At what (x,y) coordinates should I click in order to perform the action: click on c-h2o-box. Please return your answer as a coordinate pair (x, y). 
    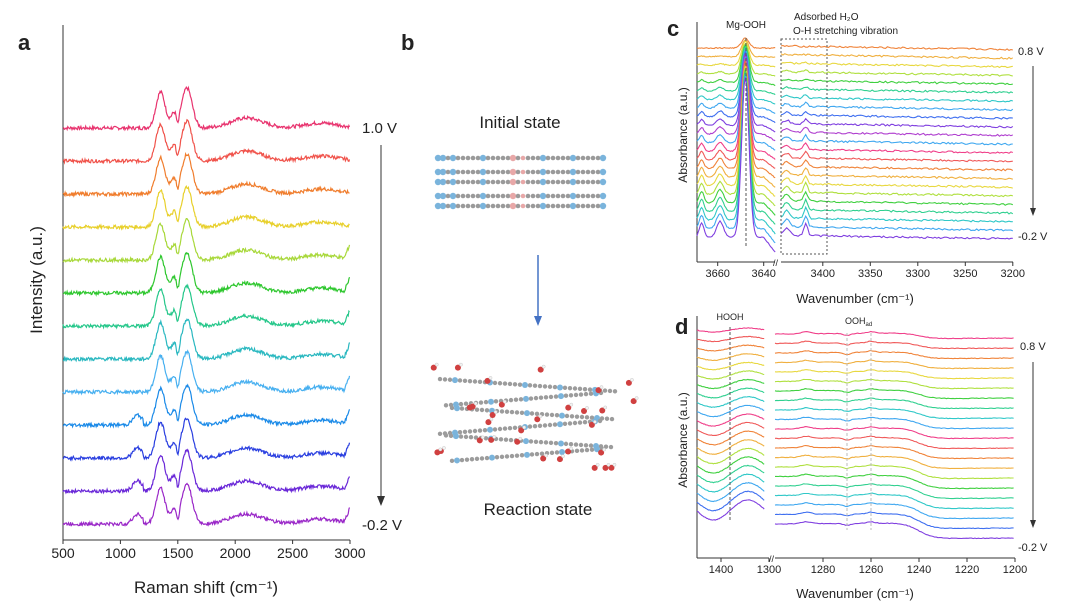
    Looking at the image, I should click on (804, 146).